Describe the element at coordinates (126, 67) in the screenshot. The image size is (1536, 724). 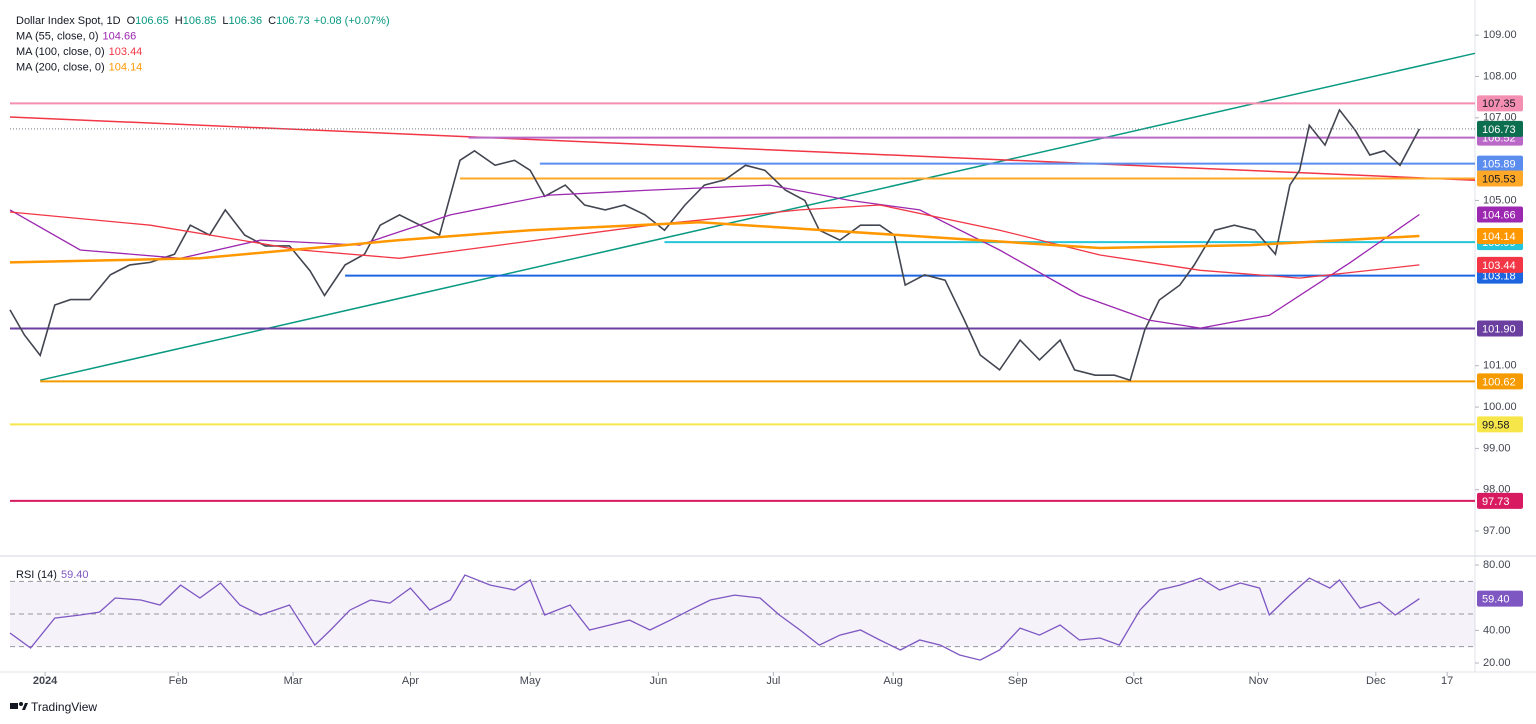
I see `legend-value: 104.14` at that location.